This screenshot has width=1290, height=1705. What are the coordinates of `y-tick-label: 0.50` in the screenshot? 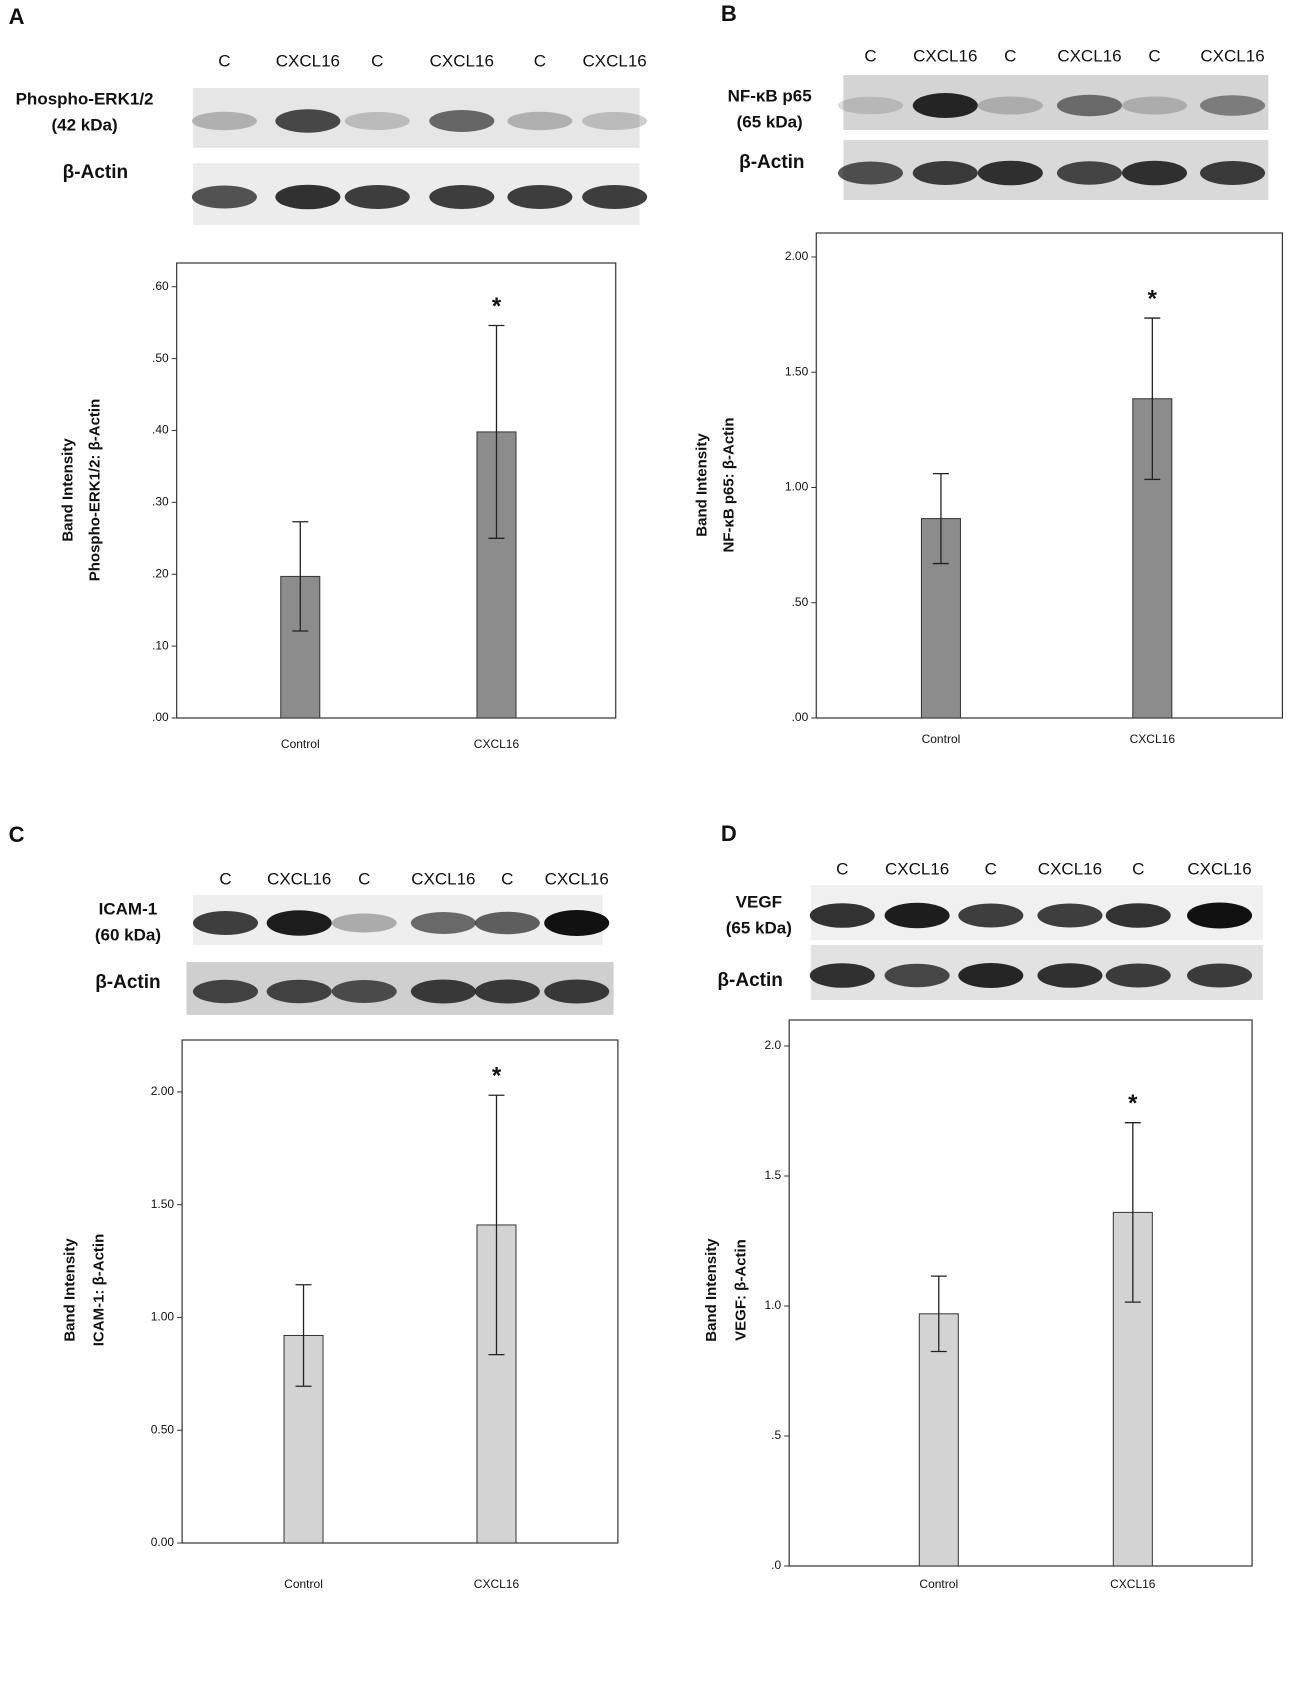 It's located at (163, 1429).